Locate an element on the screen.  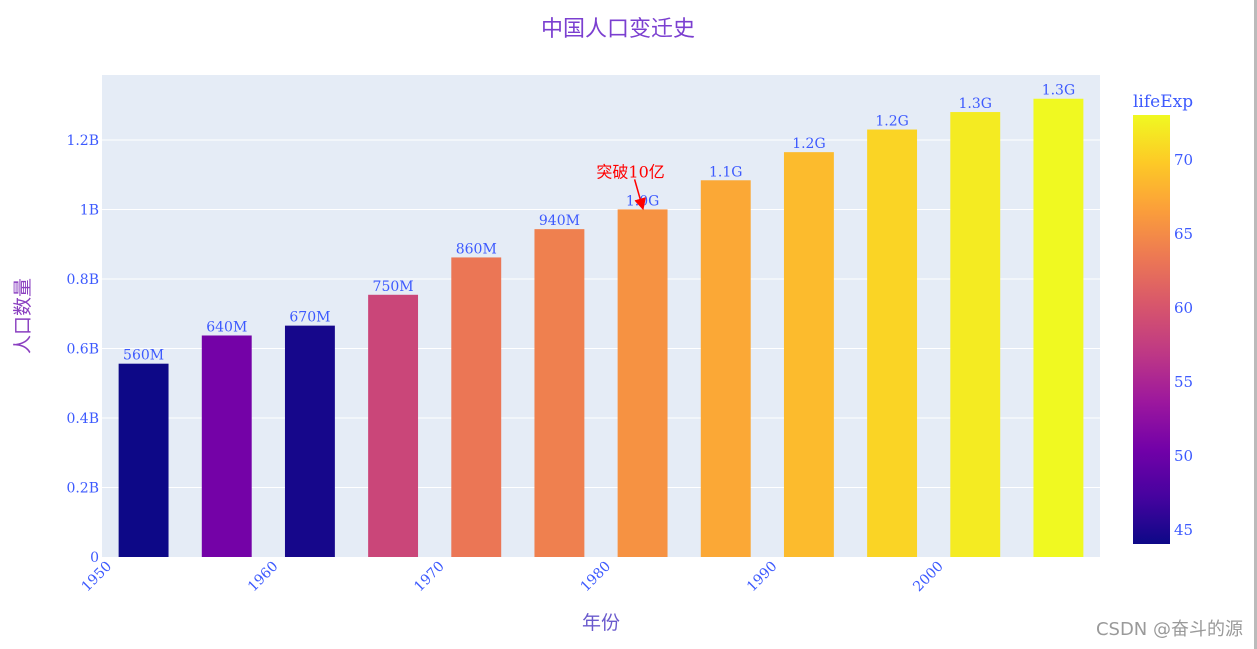
colorbar is located at coordinates (1151, 329).